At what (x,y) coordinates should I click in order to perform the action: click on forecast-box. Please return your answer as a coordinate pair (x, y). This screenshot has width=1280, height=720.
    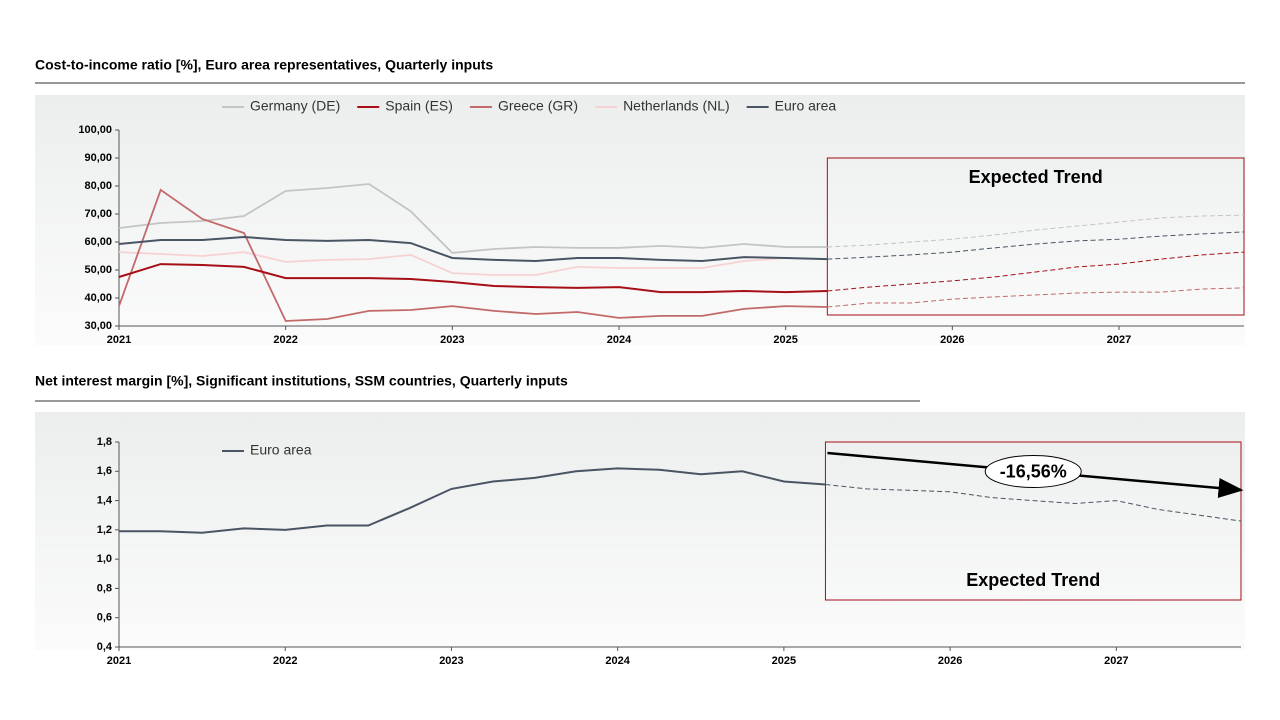
    Looking at the image, I should click on (1035, 236).